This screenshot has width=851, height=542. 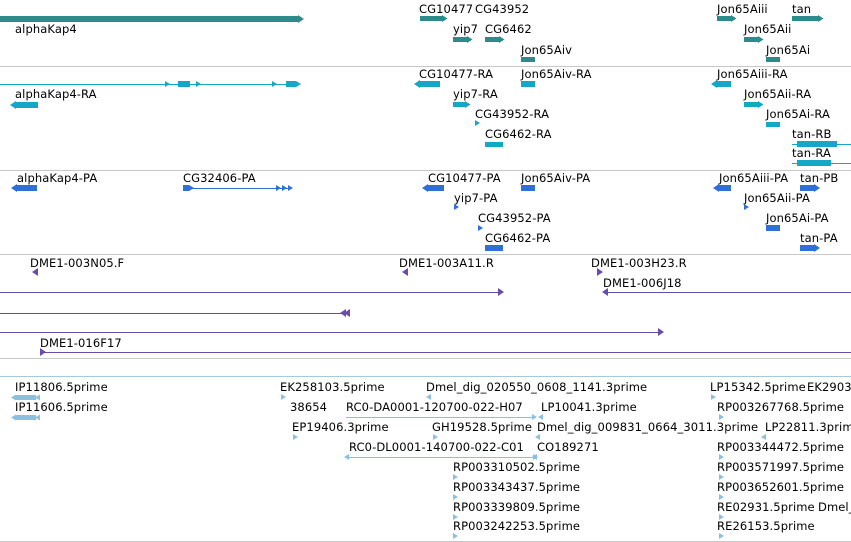 What do you see at coordinates (537, 387) in the screenshot?
I see `est-label: Dmel_dig_020550_0608_1141.3prime` at bounding box center [537, 387].